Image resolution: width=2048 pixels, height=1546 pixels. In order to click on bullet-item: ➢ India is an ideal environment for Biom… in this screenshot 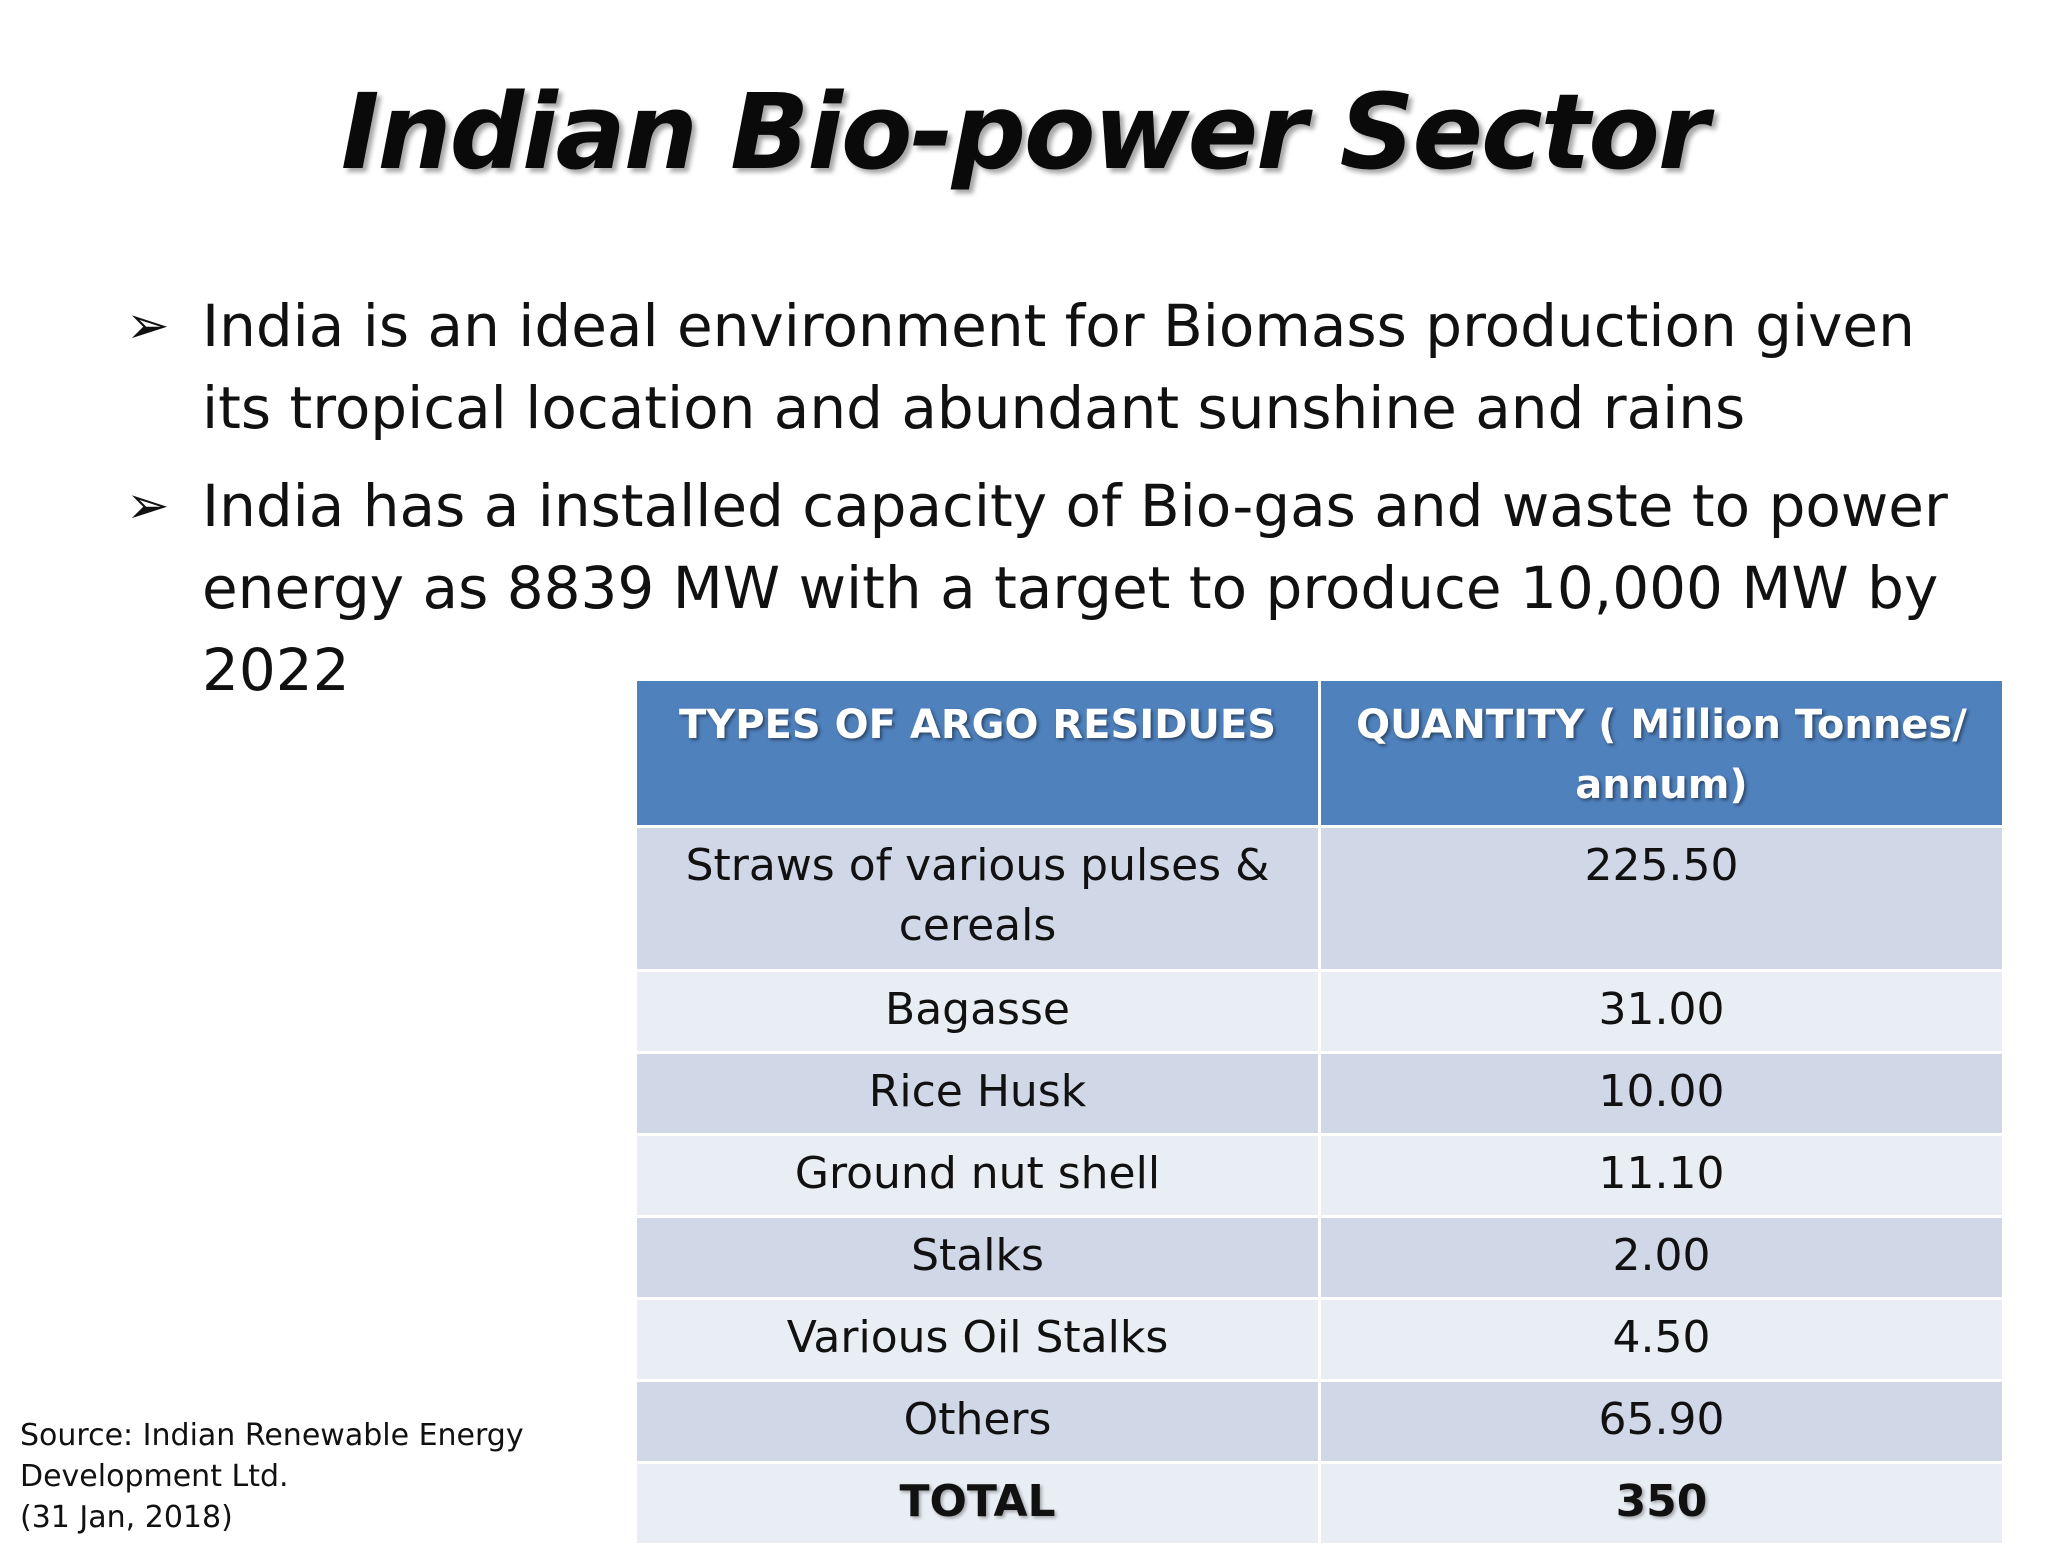, I will do `click(1045, 367)`.